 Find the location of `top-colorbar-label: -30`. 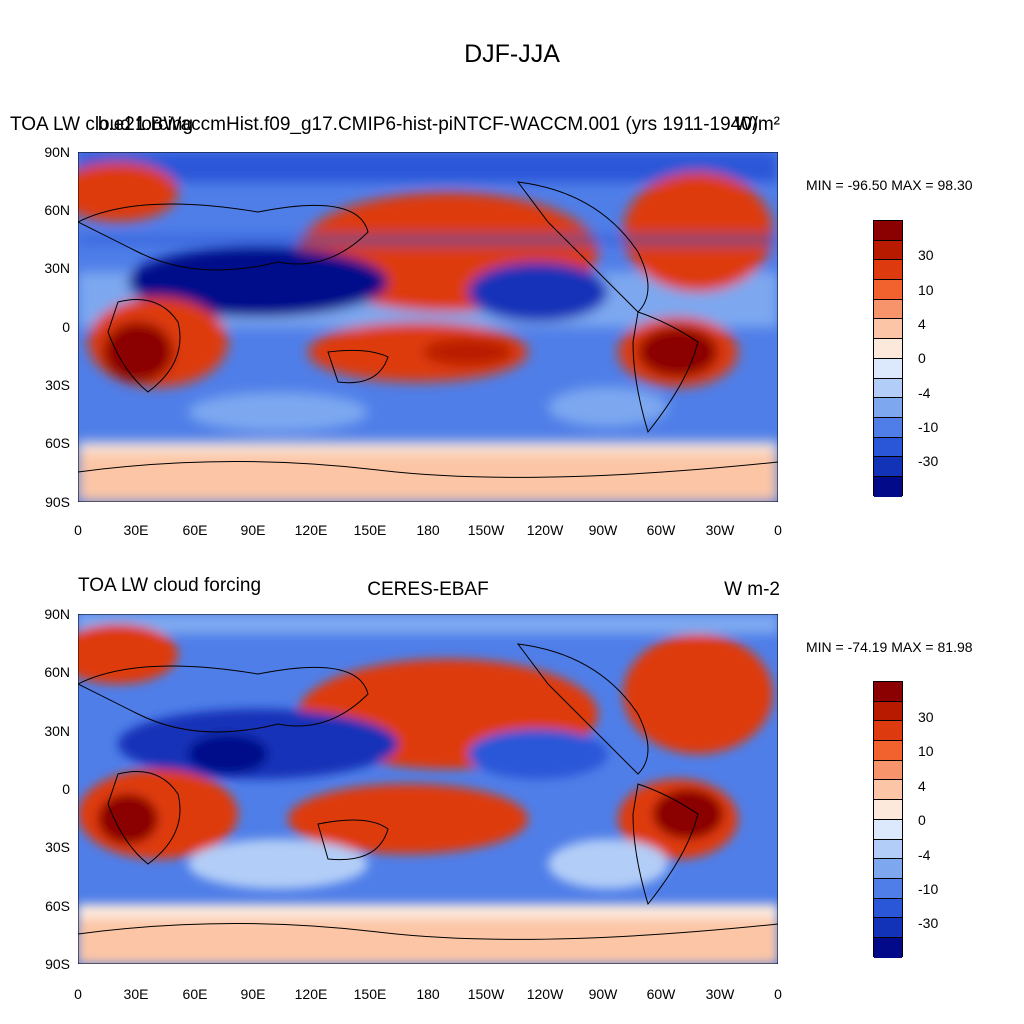

top-colorbar-label: -30 is located at coordinates (928, 461).